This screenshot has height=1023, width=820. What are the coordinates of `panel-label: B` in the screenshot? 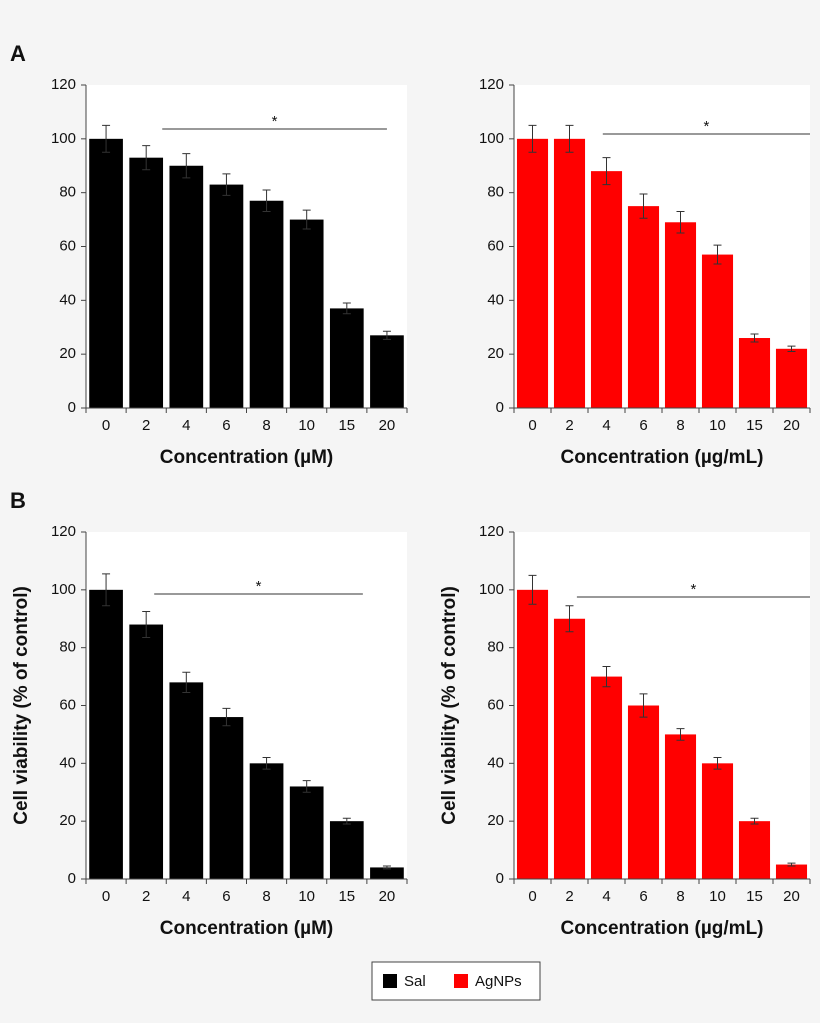 It's located at (18, 500).